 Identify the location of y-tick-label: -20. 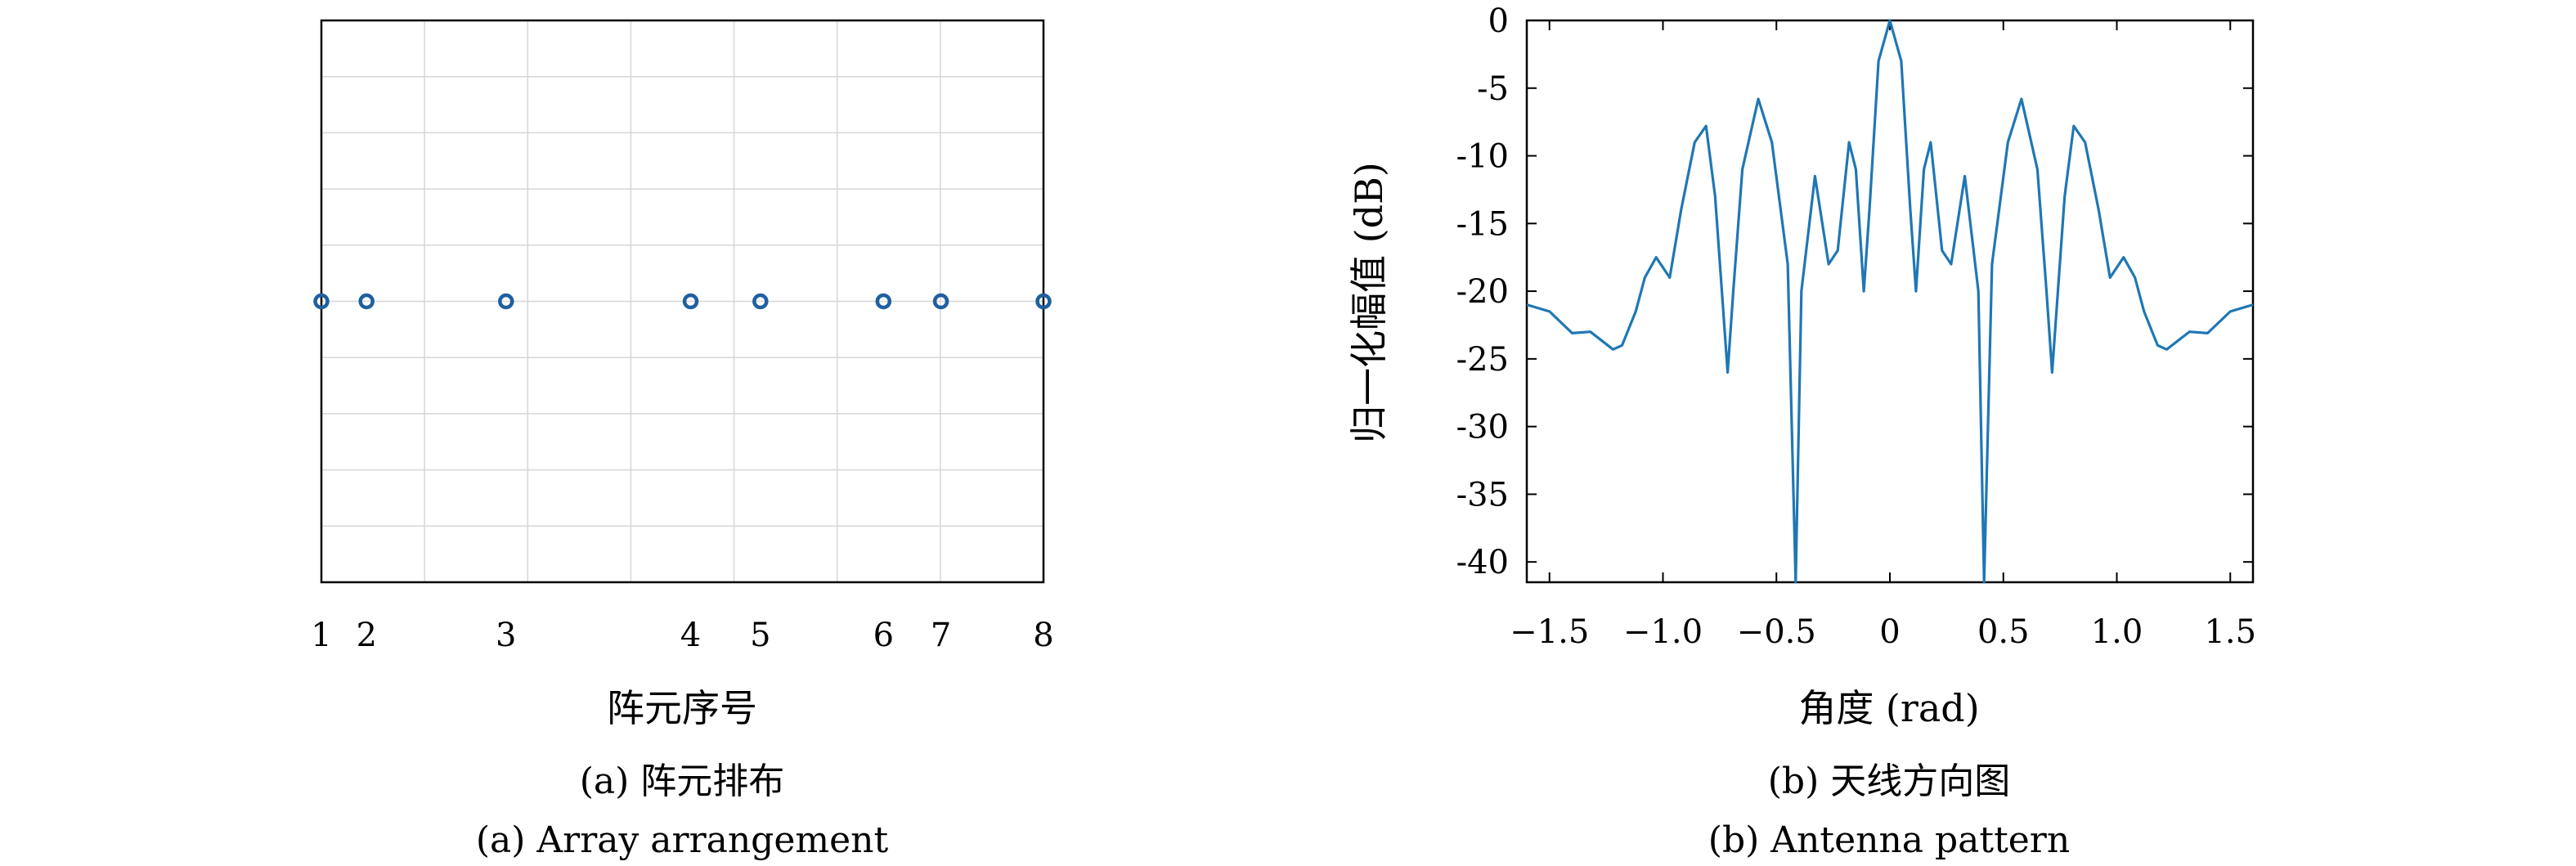
(1482, 292).